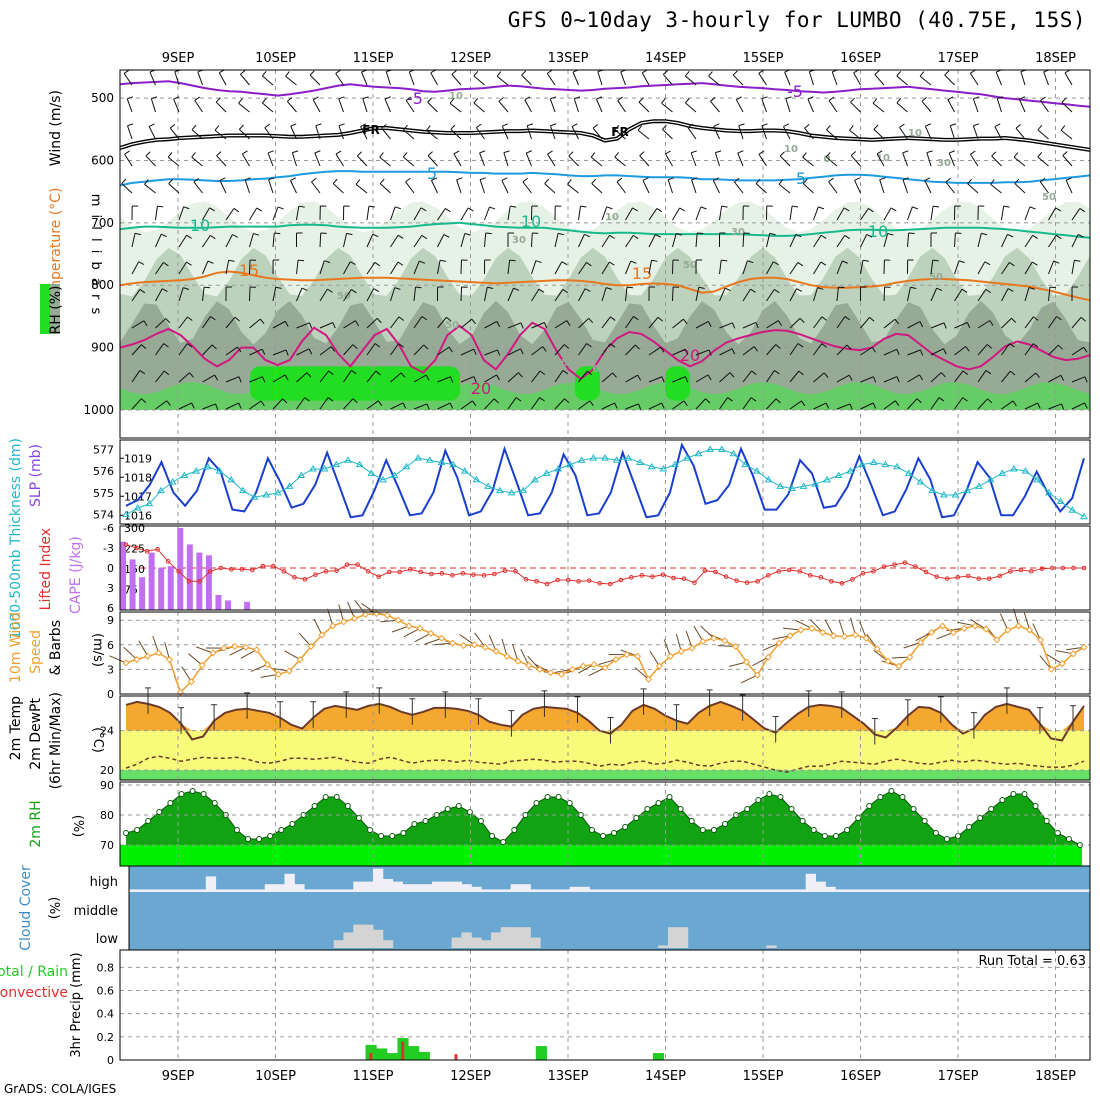  I want to click on cloud-low-bar, so click(663, 946).